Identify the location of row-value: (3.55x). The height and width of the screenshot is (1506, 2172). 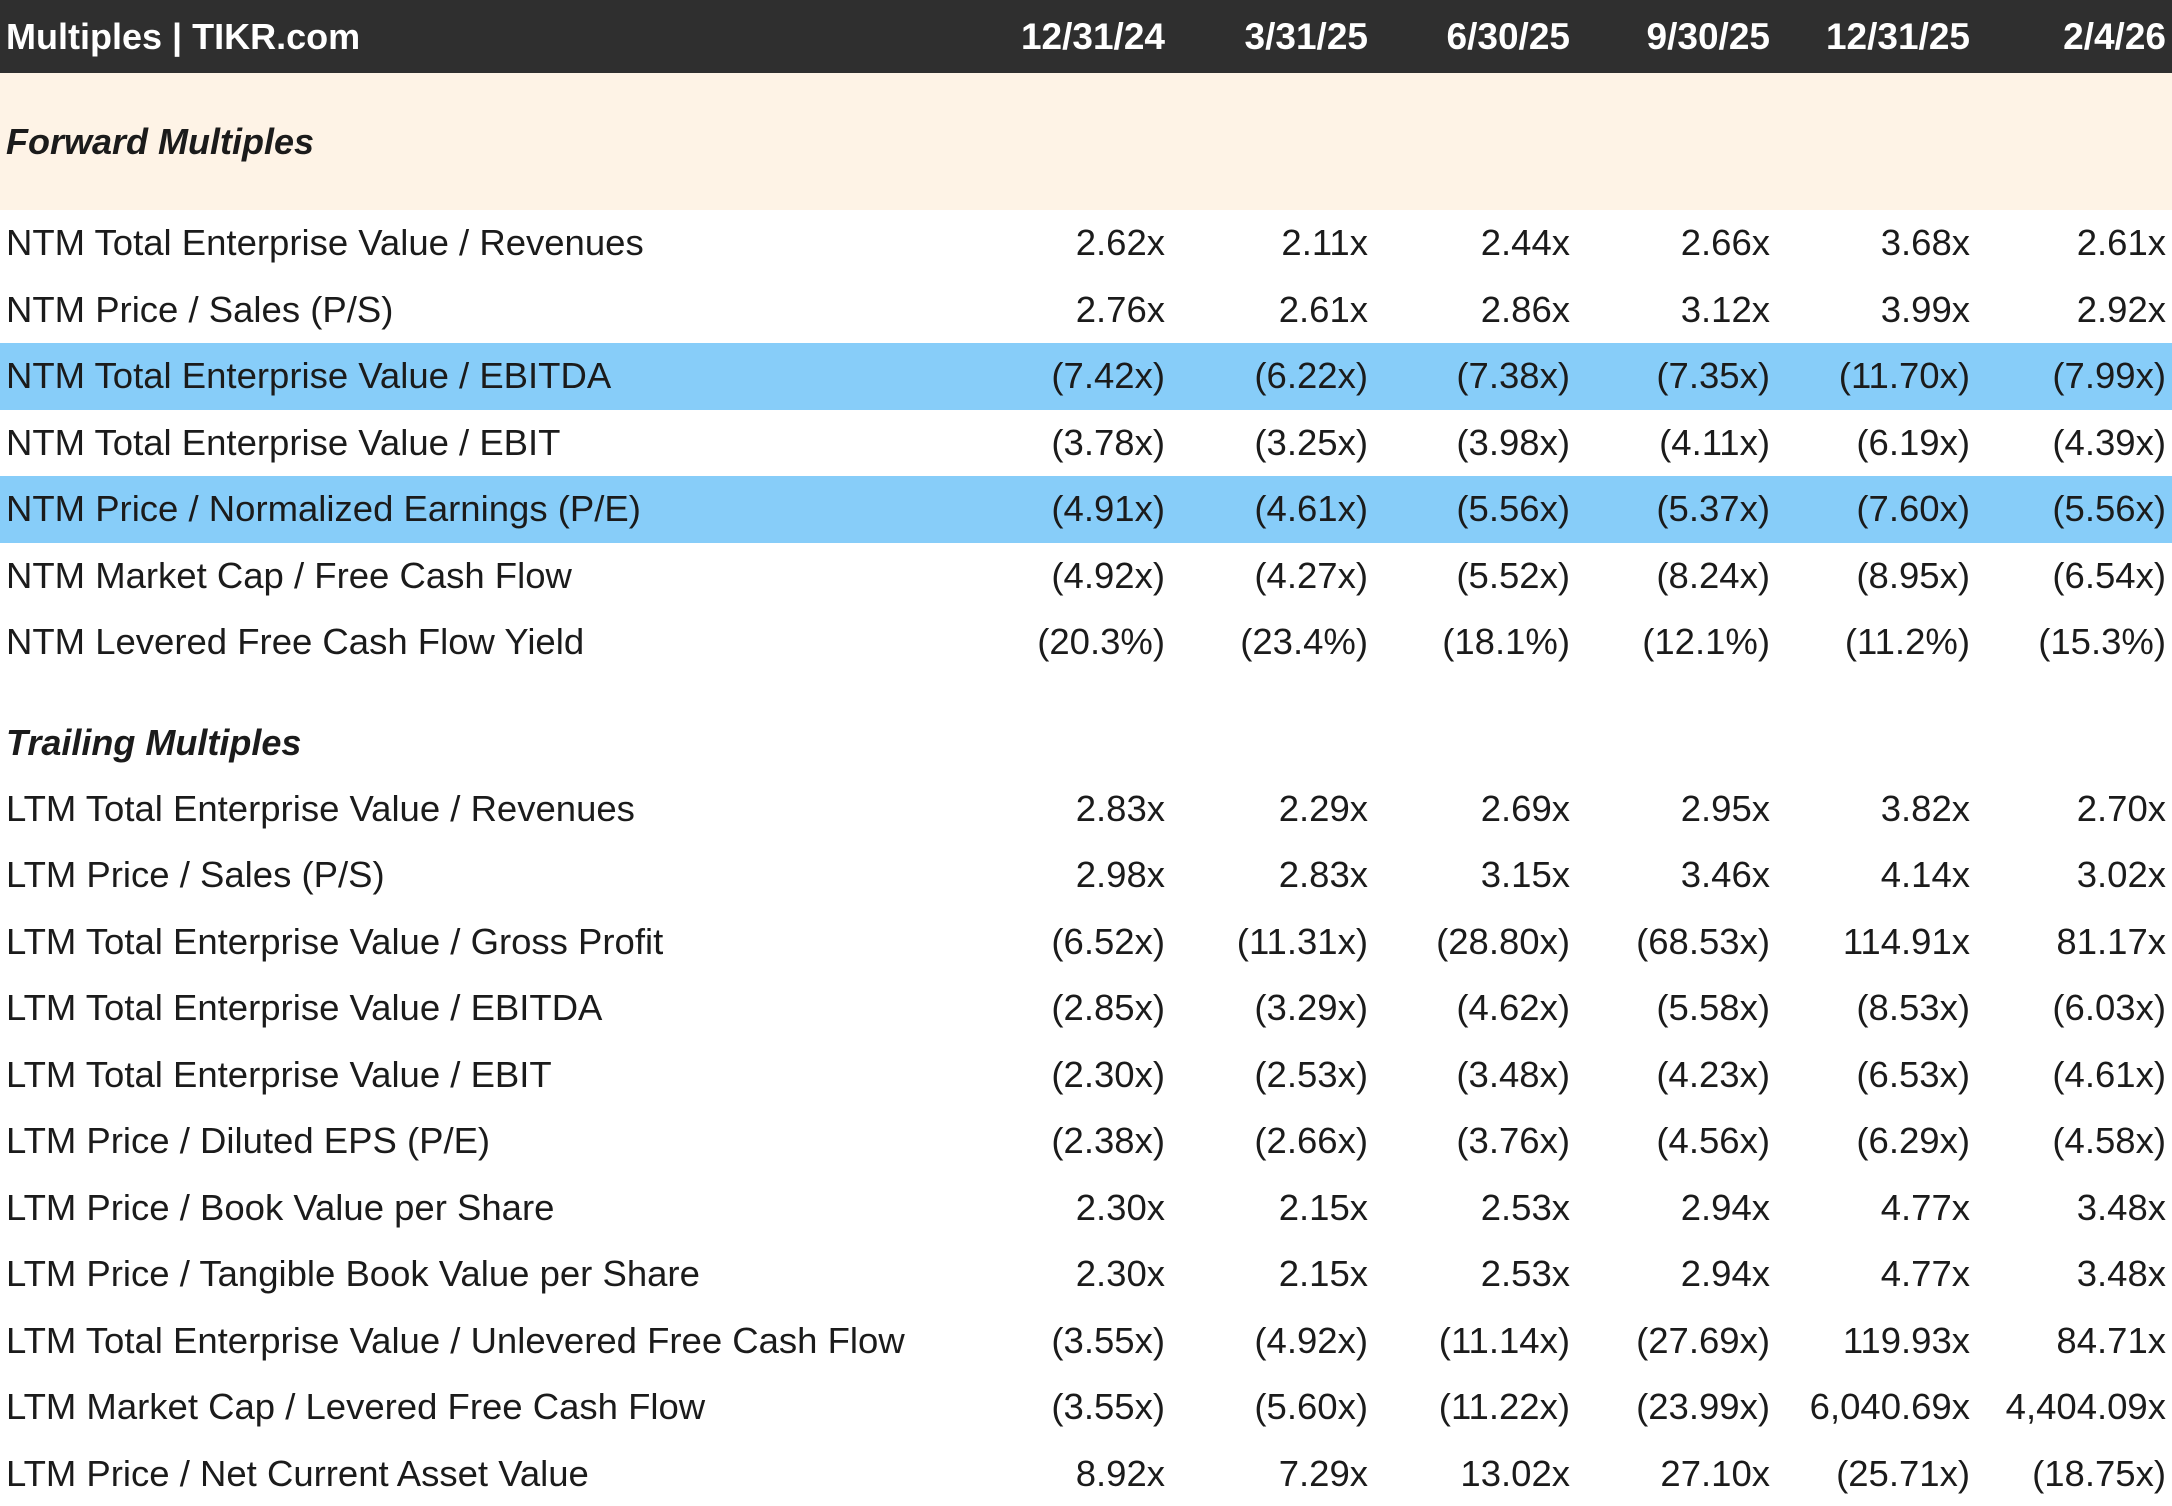
(1108, 1340).